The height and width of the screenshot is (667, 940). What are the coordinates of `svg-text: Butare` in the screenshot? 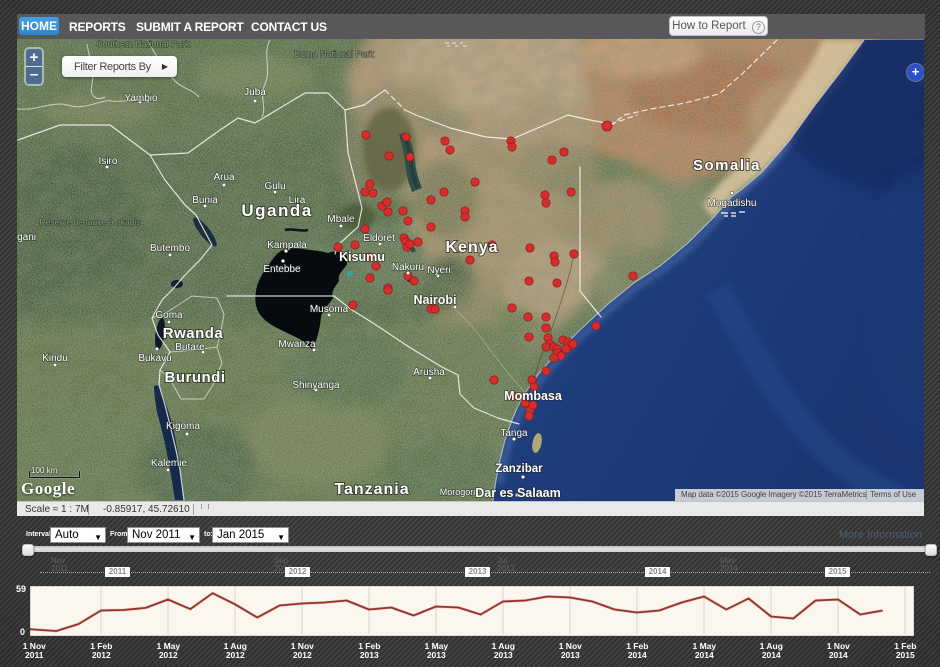 It's located at (190, 347).